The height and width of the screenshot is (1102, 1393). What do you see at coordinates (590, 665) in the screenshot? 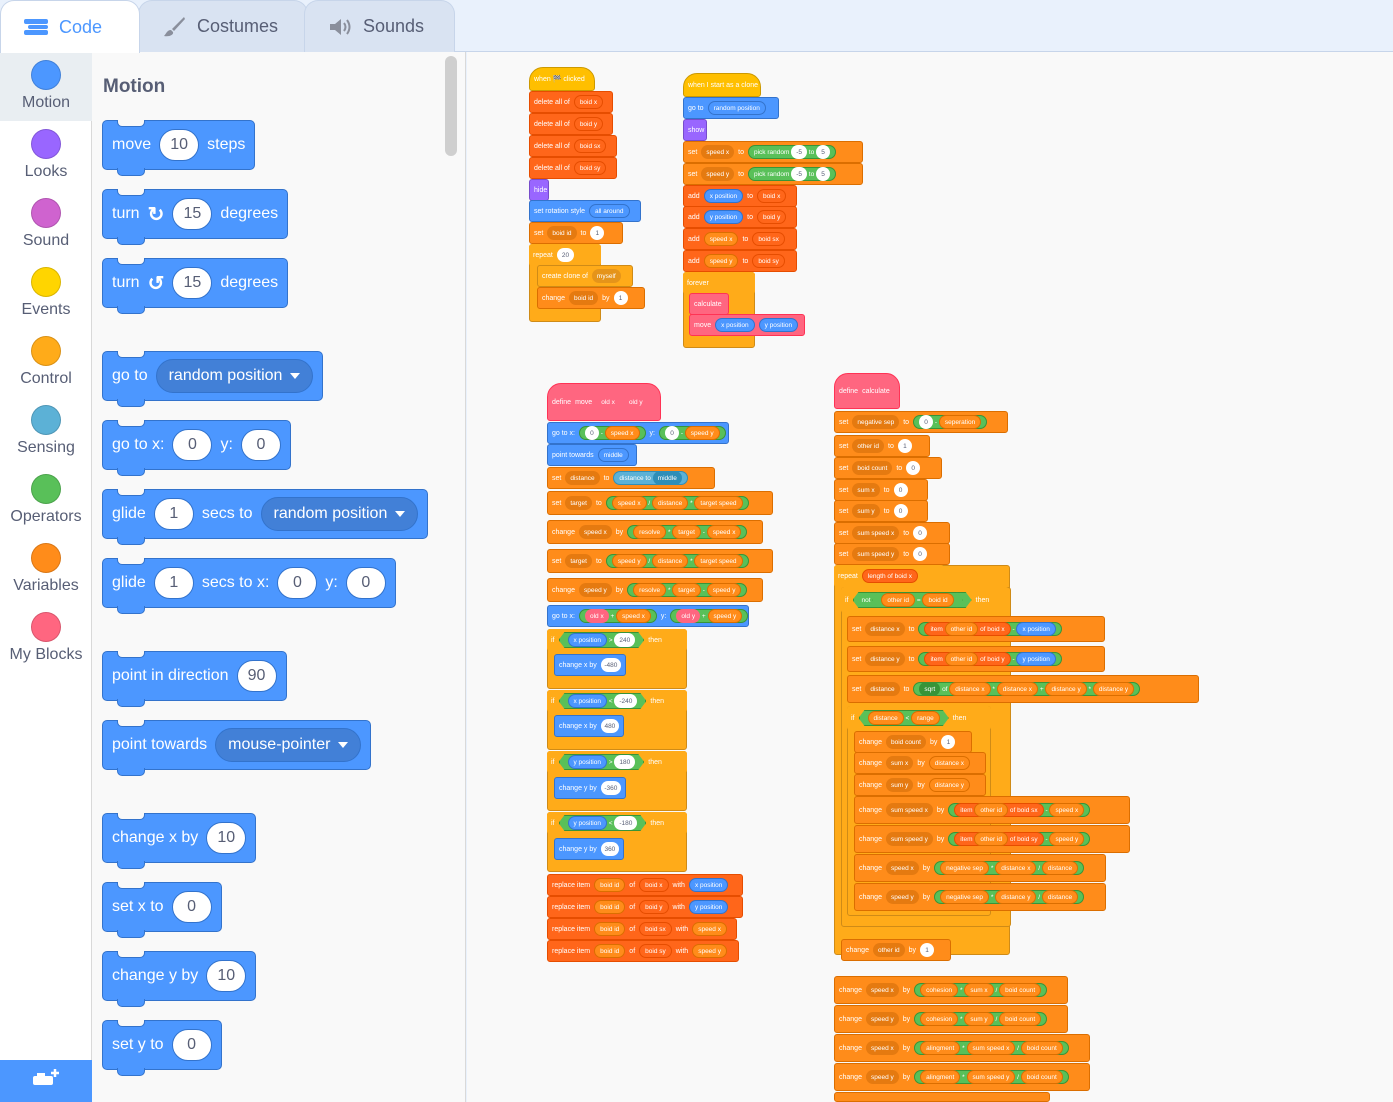
I see `change-x-block: change x by -480` at bounding box center [590, 665].